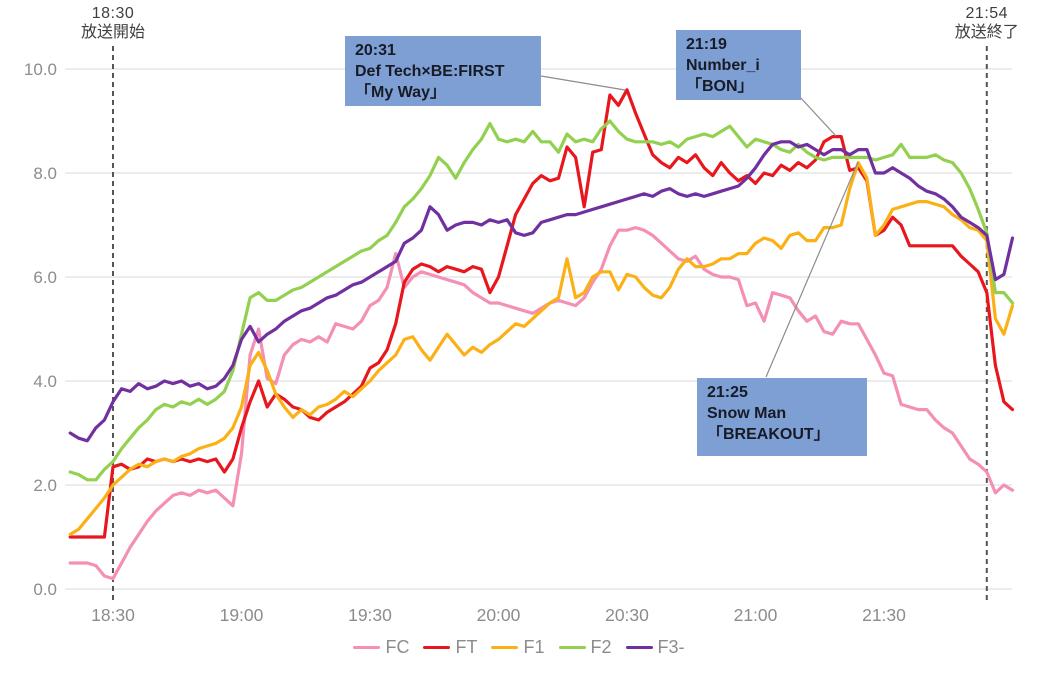 The height and width of the screenshot is (677, 1038). What do you see at coordinates (437, 647) in the screenshot?
I see `legend-swatch-FT` at bounding box center [437, 647].